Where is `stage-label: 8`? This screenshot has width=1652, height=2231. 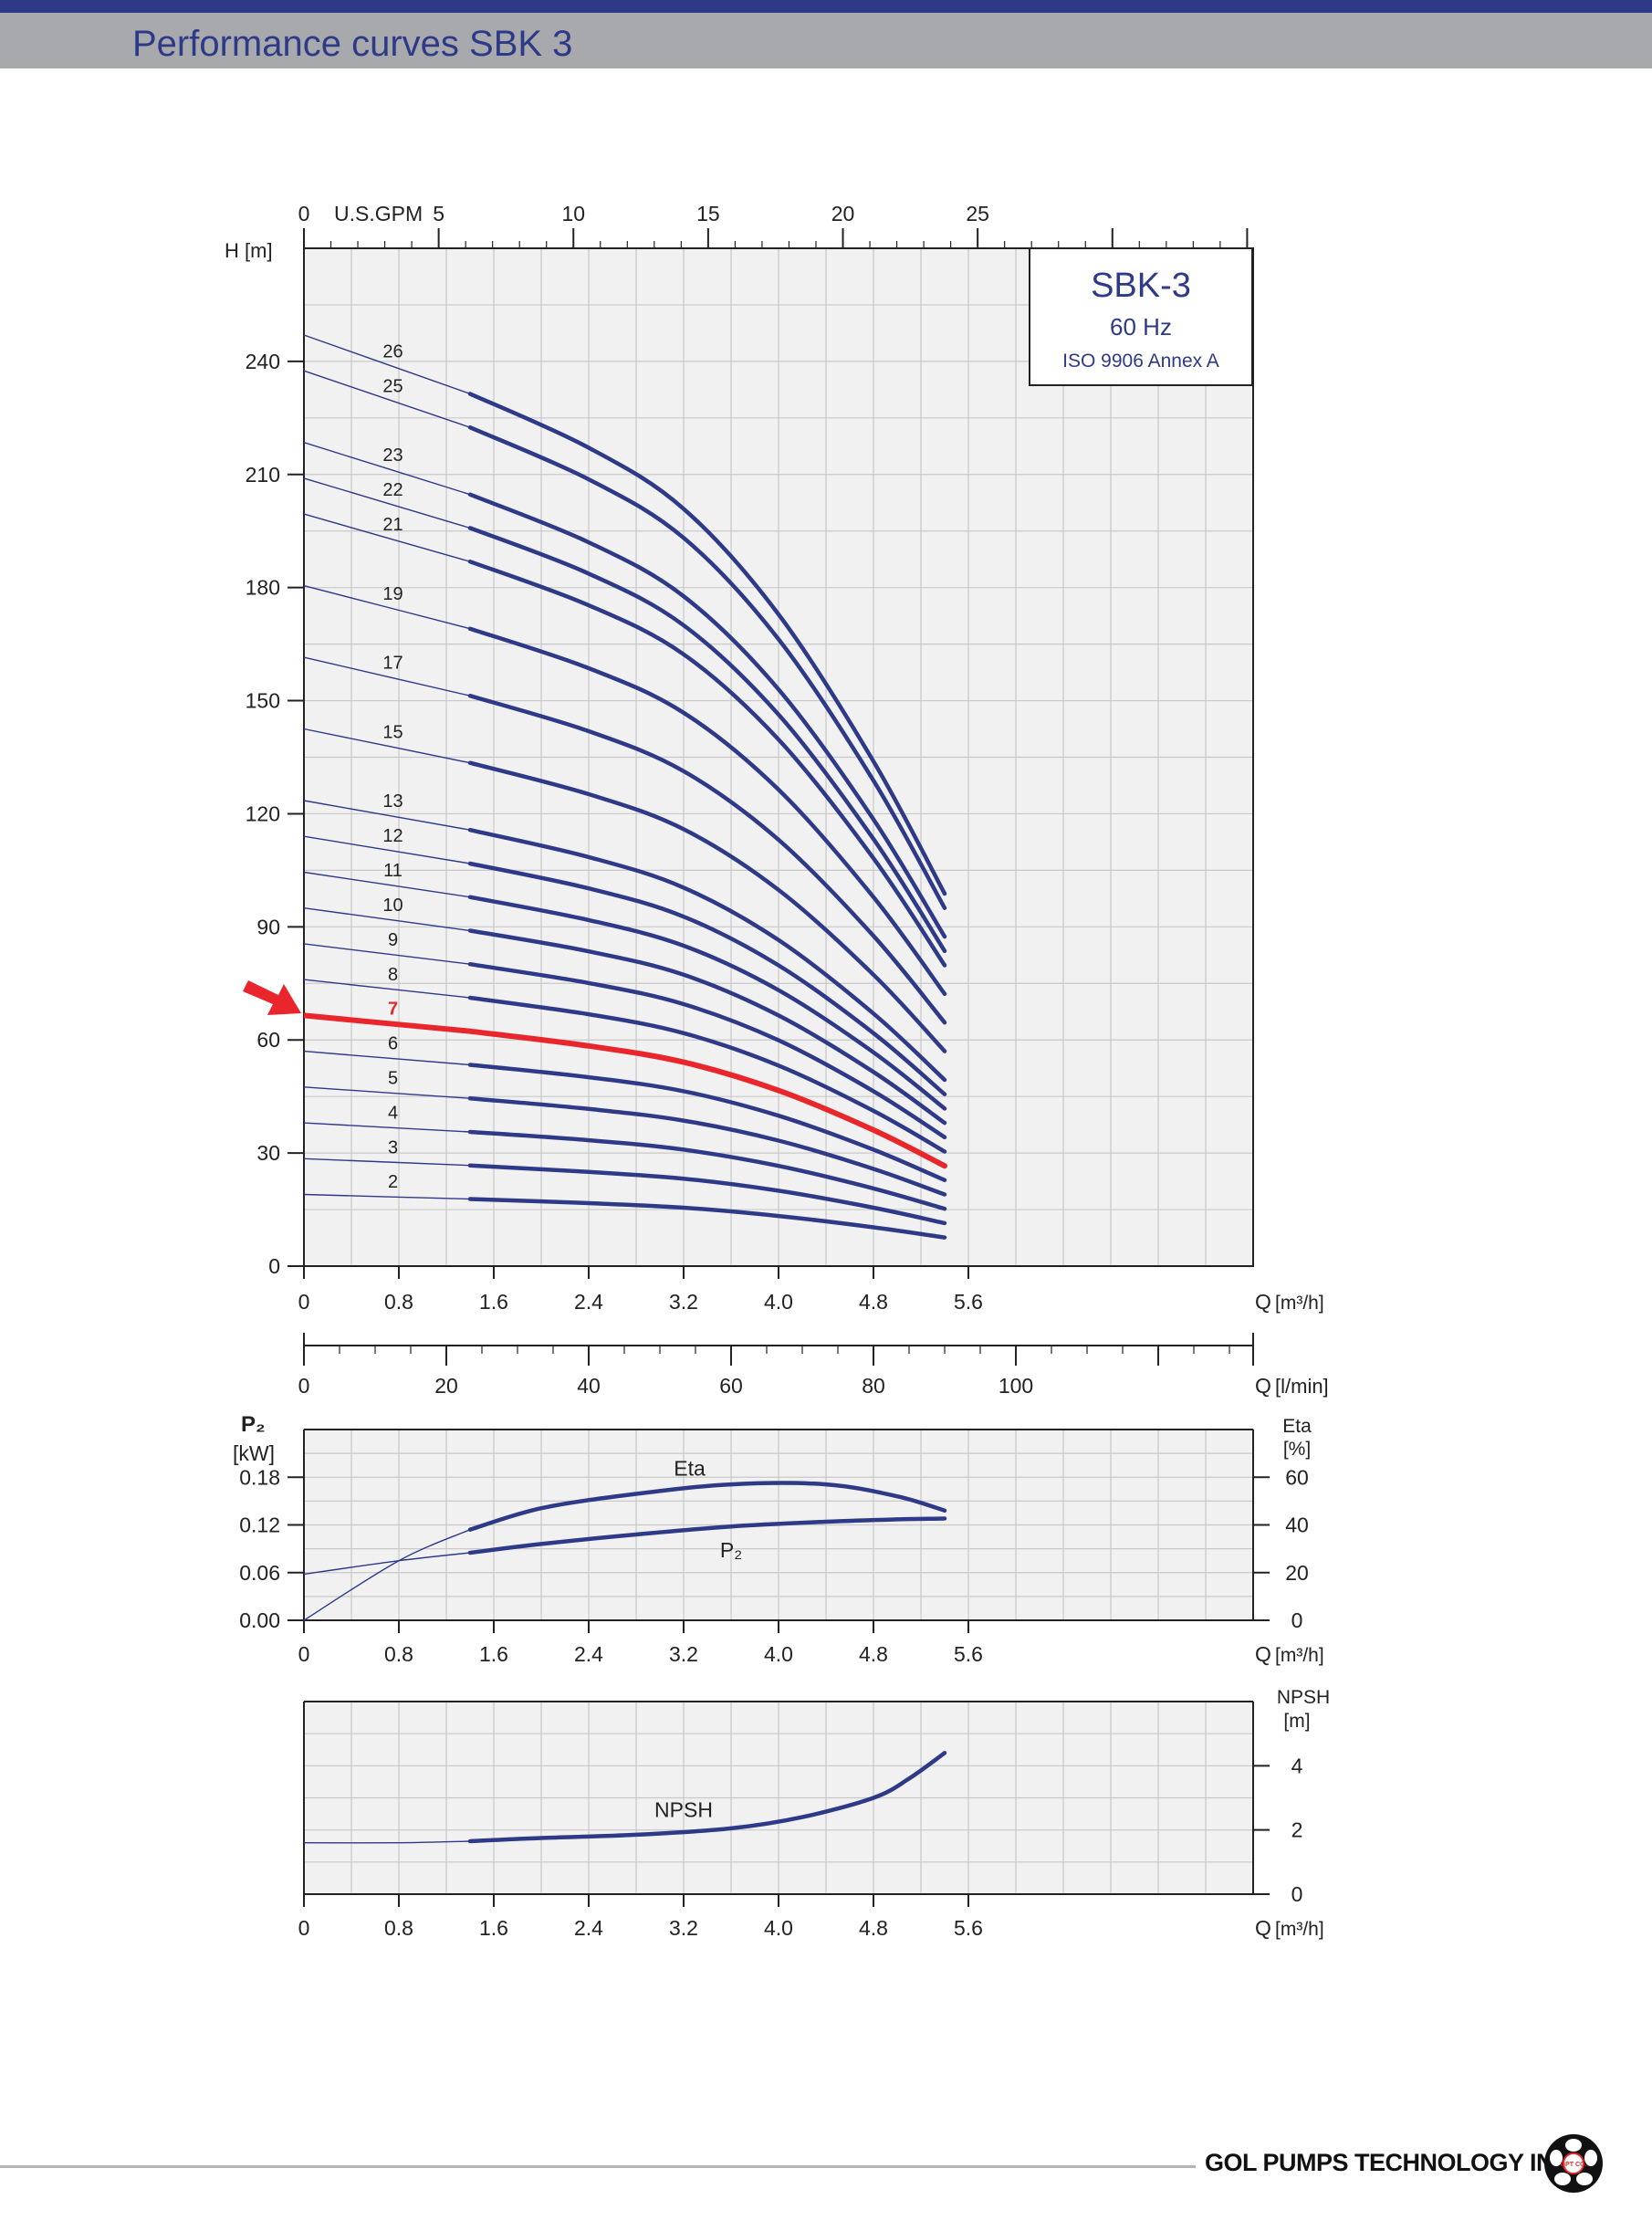
stage-label: 8 is located at coordinates (393, 975).